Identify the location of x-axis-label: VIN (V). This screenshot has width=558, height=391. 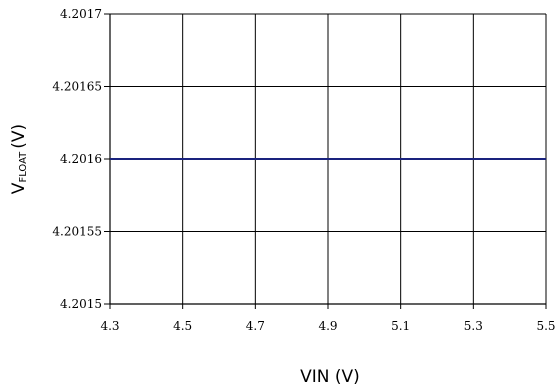
(330, 377).